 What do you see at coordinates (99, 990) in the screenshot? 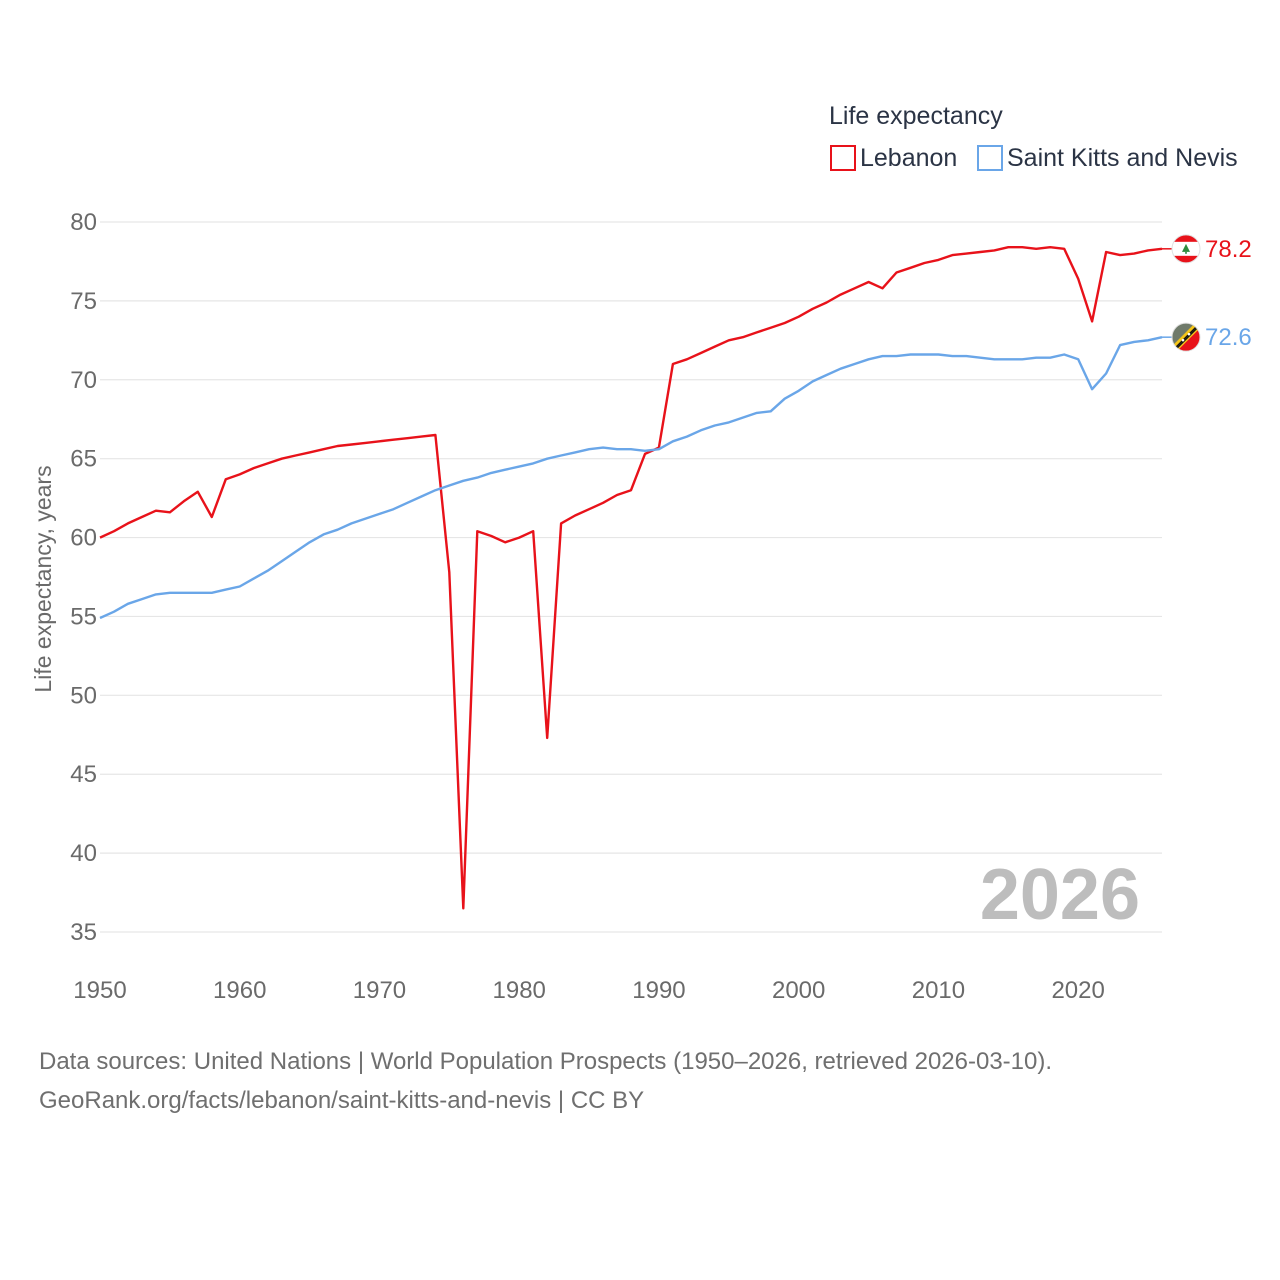
I see `x-tick-1950: 1950` at bounding box center [99, 990].